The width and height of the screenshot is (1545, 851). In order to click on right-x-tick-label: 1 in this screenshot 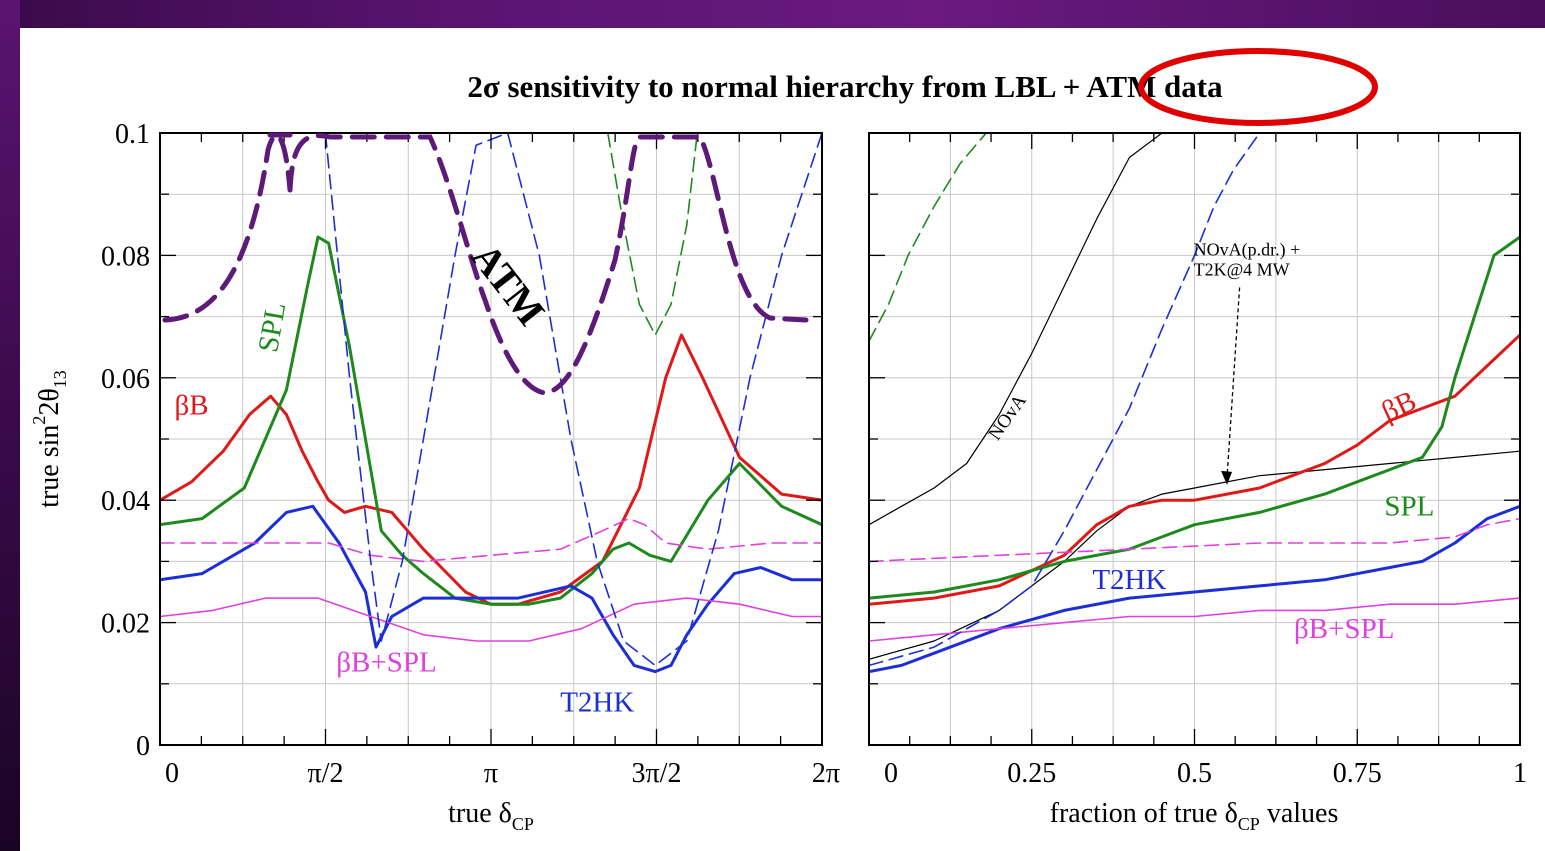, I will do `click(1520, 773)`.